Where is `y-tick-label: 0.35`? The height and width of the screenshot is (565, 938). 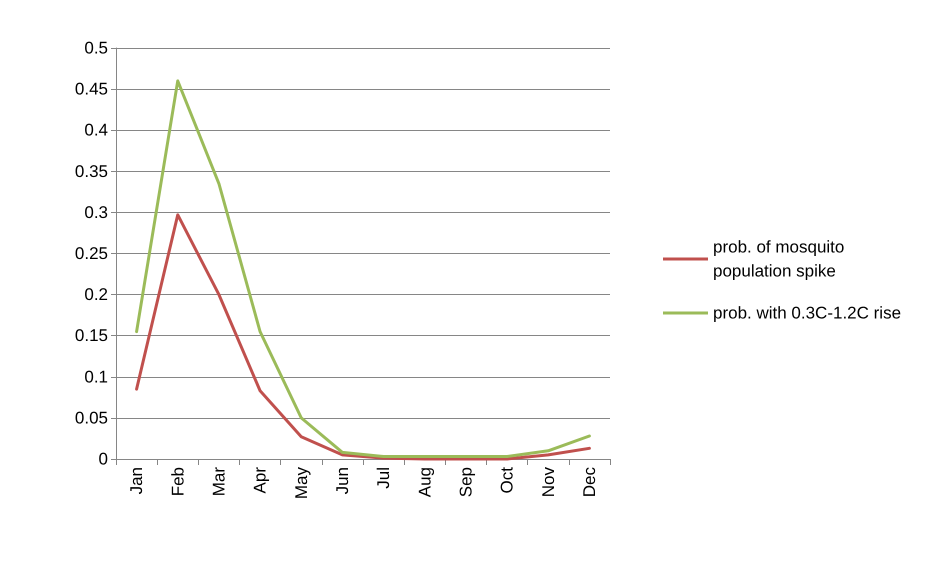 y-tick-label: 0.35 is located at coordinates (91, 171).